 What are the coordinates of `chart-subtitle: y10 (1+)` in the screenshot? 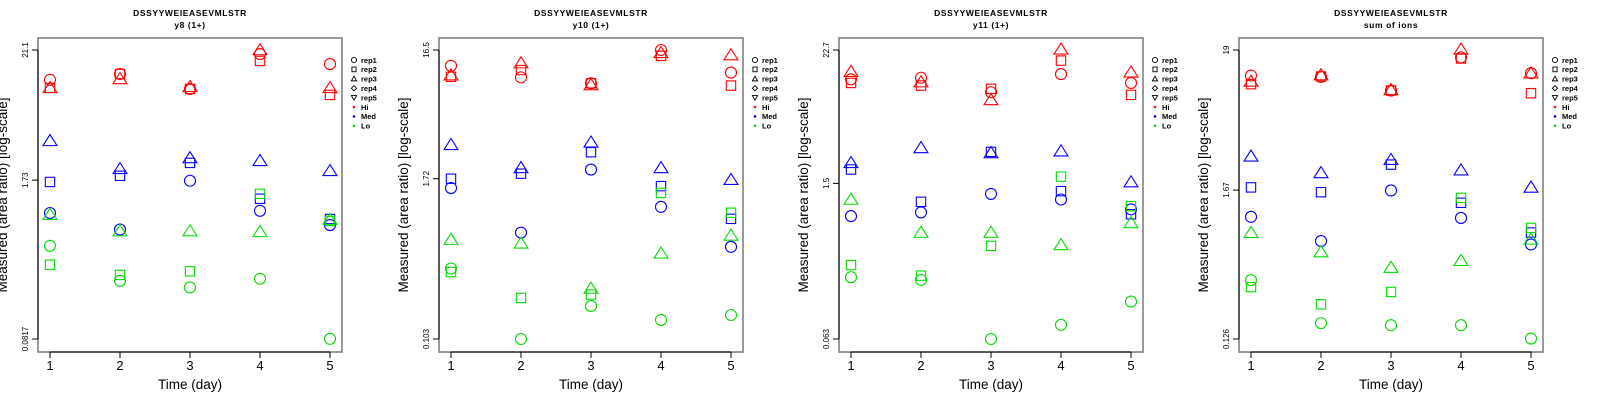 It's located at (591, 25).